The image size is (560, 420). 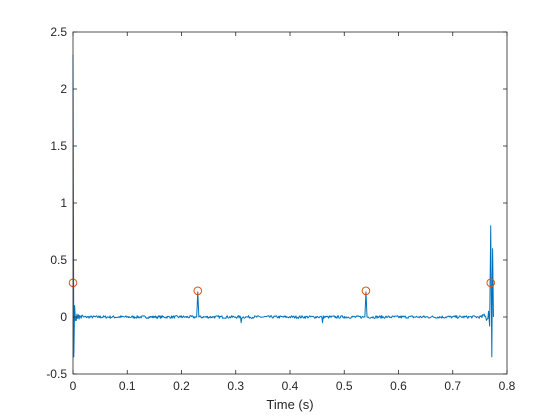 What do you see at coordinates (290, 386) in the screenshot?
I see `x-tick-label: 0.4` at bounding box center [290, 386].